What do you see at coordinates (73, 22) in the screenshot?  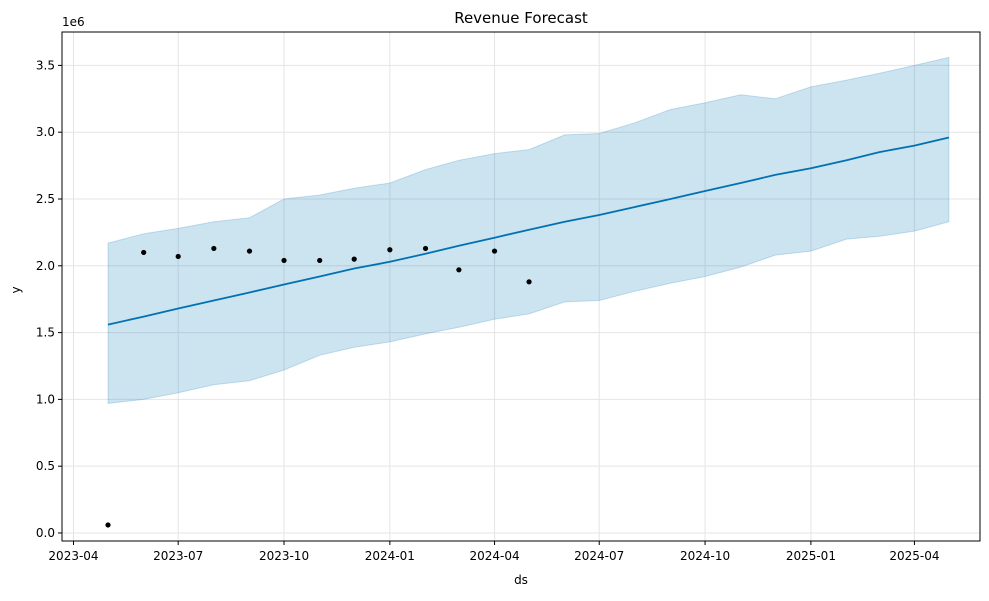 I see `y-axis-scale-note: 1e6` at bounding box center [73, 22].